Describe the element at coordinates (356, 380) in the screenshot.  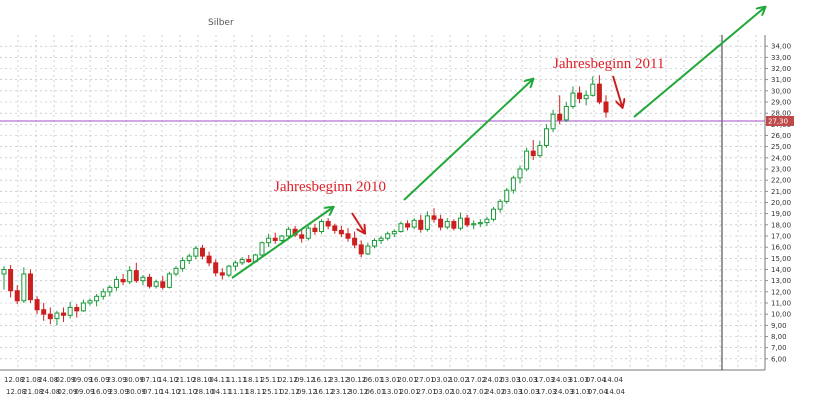
I see `x-tick-label: 30.12` at that location.